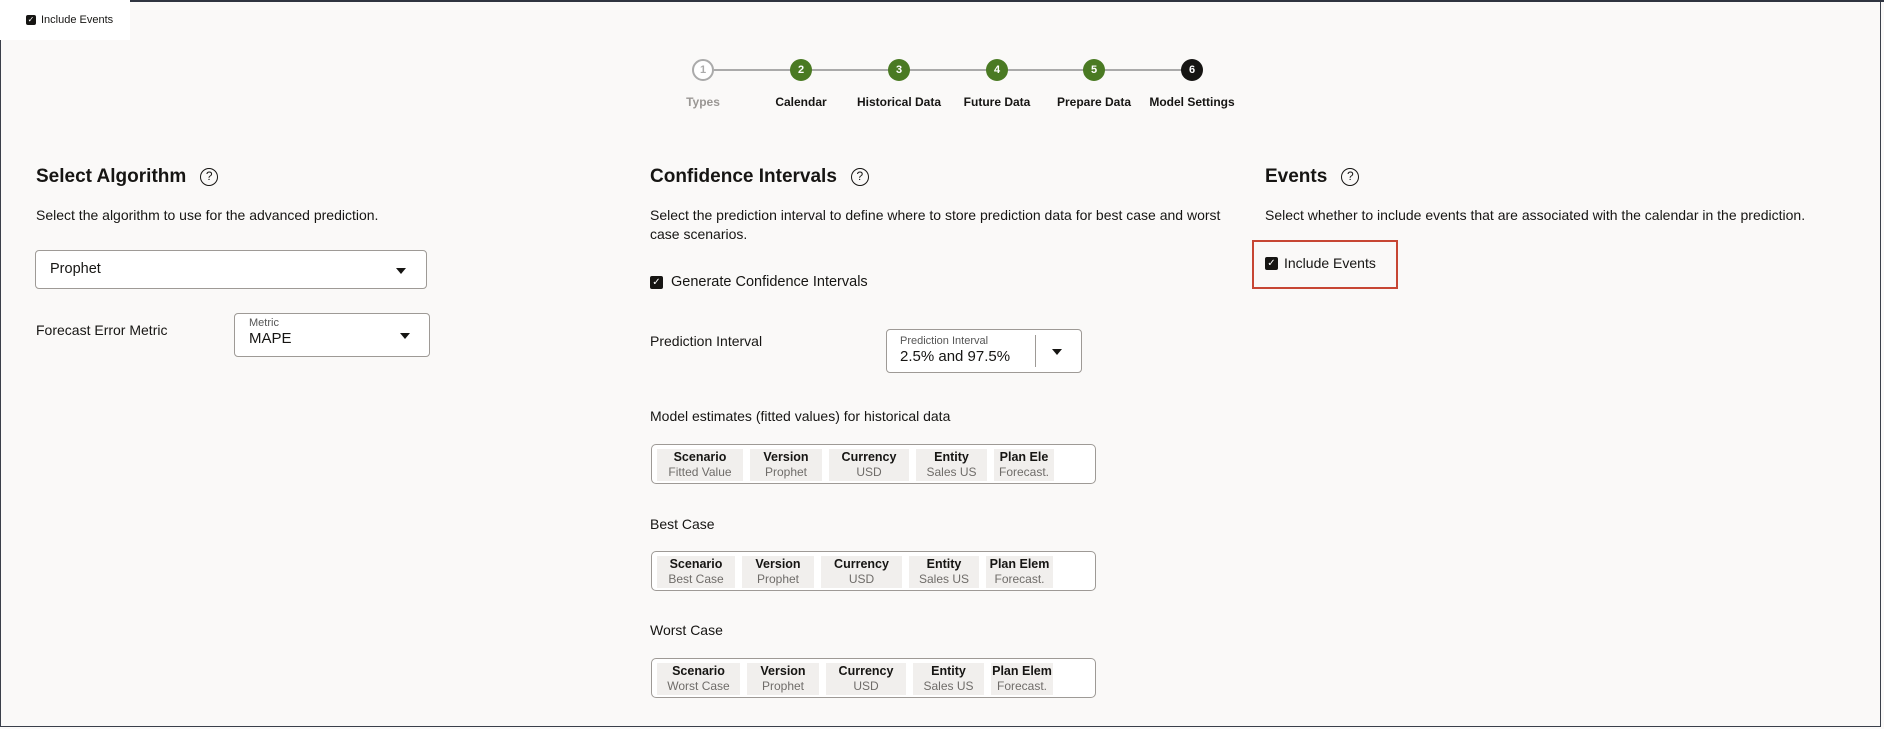 The image size is (1884, 729). I want to click on dimension-chip: Scenario Worst Case, so click(698, 679).